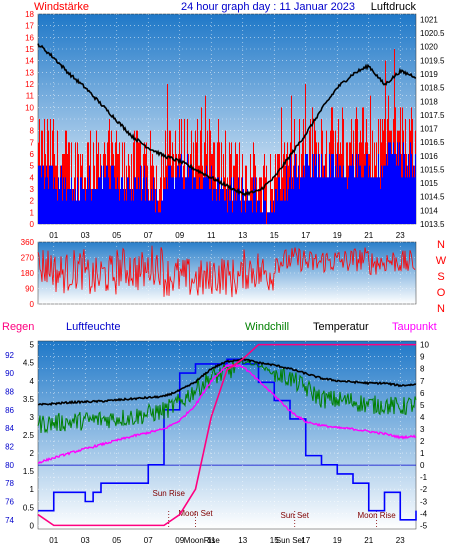 The width and height of the screenshot is (462, 550). I want to click on temperature-tick-label: -2, so click(424, 489).